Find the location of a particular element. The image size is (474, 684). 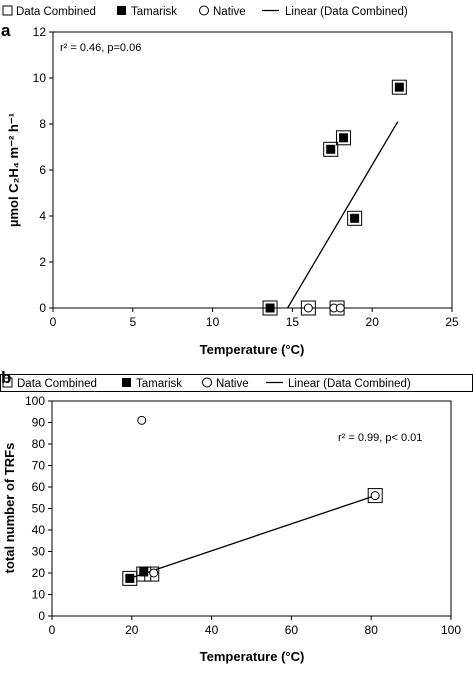

y-tick-label-b: 30 is located at coordinates (39, 552).